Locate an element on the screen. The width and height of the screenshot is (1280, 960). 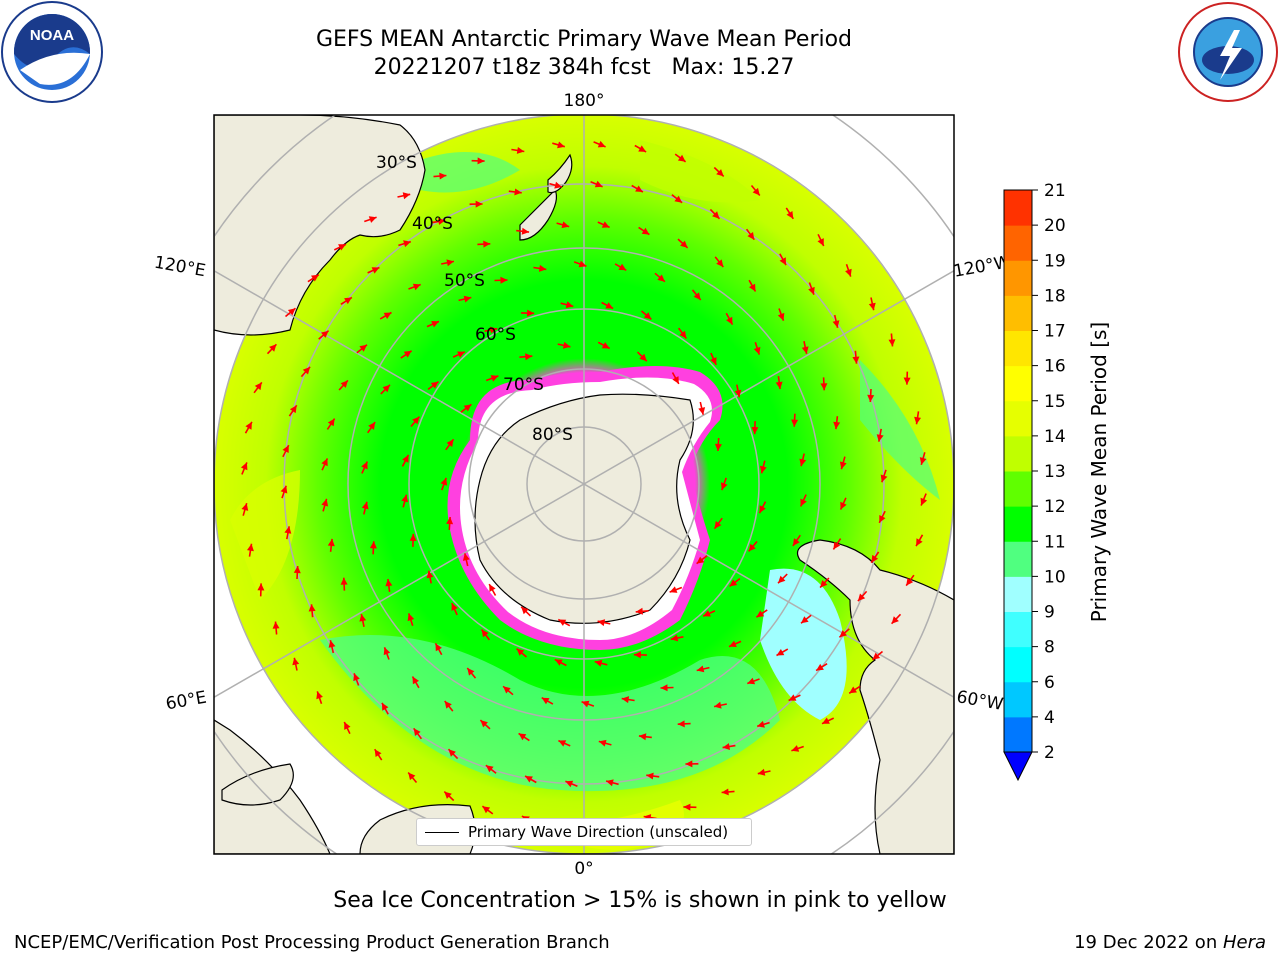
lat-label-40s: 40°S is located at coordinates (432, 224).